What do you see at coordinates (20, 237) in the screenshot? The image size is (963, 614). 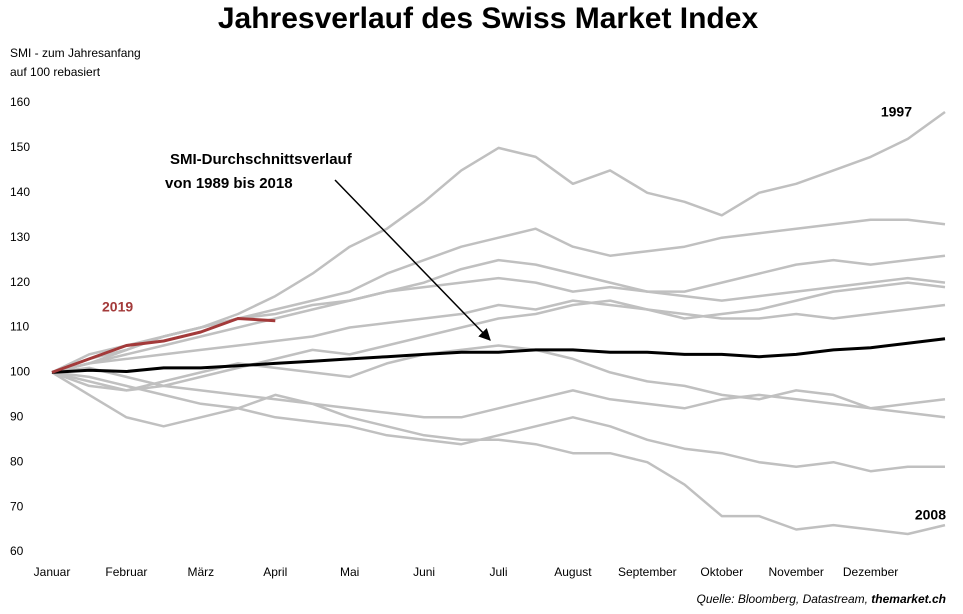 I see `y-tick-label: 130` at bounding box center [20, 237].